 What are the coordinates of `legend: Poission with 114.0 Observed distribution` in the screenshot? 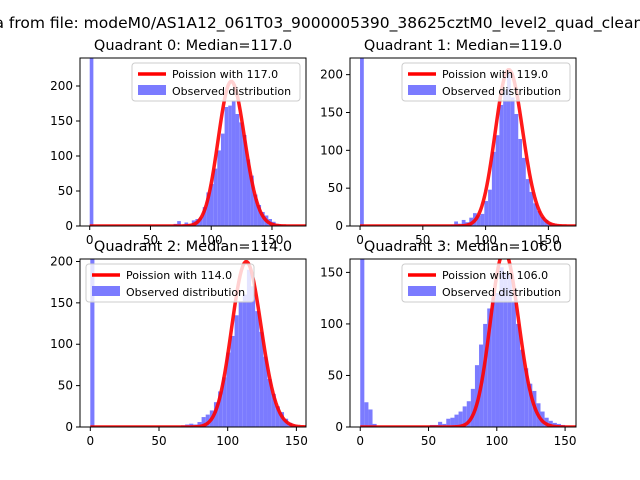 It's located at (170, 283).